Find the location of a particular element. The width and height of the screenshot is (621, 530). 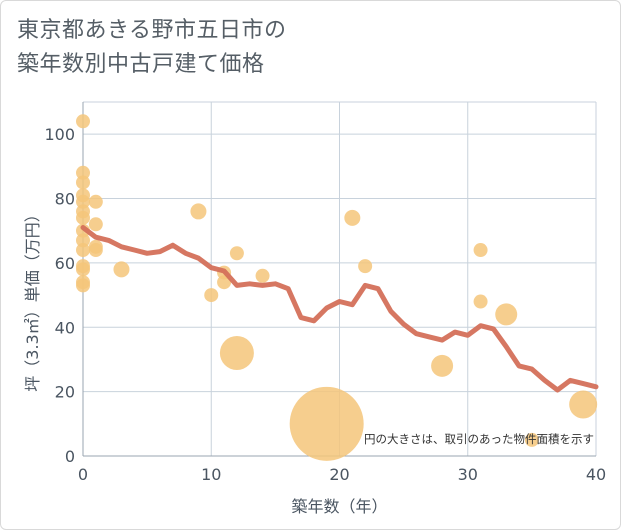

x-axis-label: 築年数（年） is located at coordinates (339, 506).